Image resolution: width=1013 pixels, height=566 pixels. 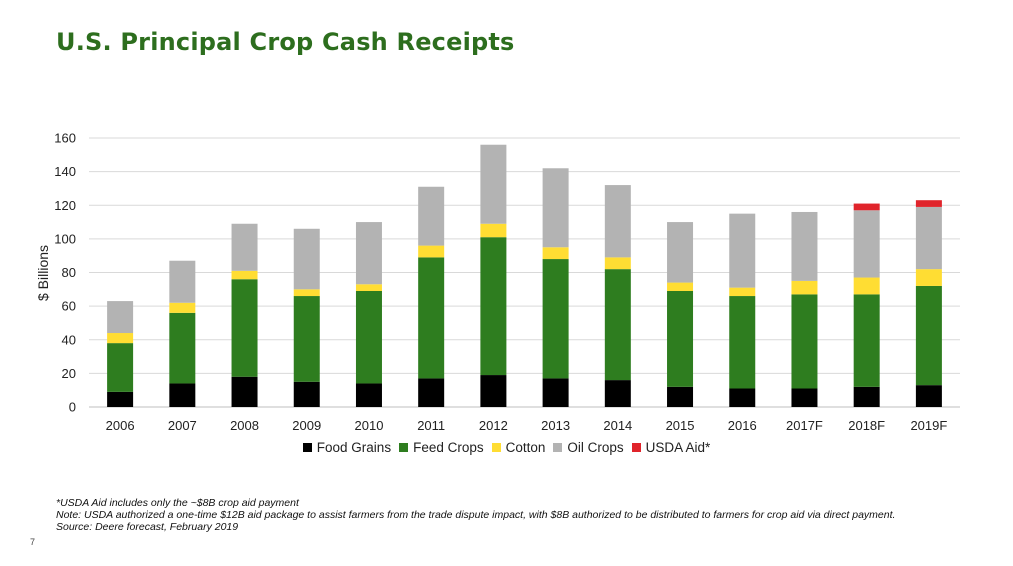 I want to click on y-tick-label: 140, so click(x=65, y=171).